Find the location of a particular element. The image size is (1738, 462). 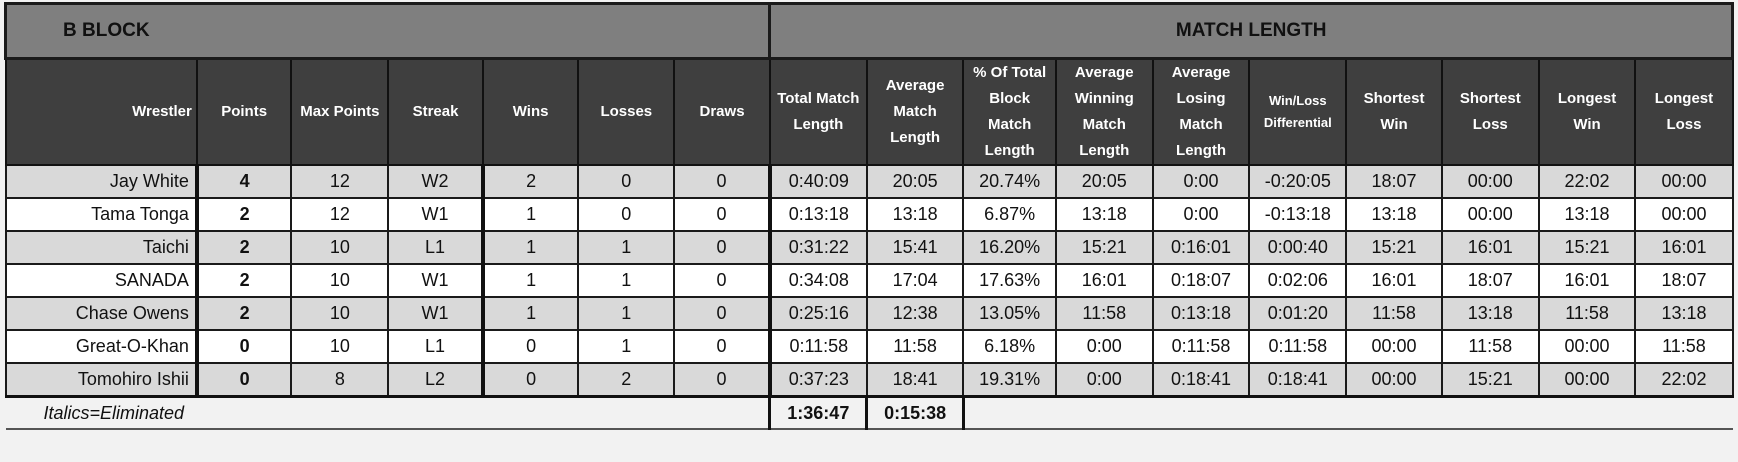

total-match-length-cell: 0:13:18 is located at coordinates (818, 214).